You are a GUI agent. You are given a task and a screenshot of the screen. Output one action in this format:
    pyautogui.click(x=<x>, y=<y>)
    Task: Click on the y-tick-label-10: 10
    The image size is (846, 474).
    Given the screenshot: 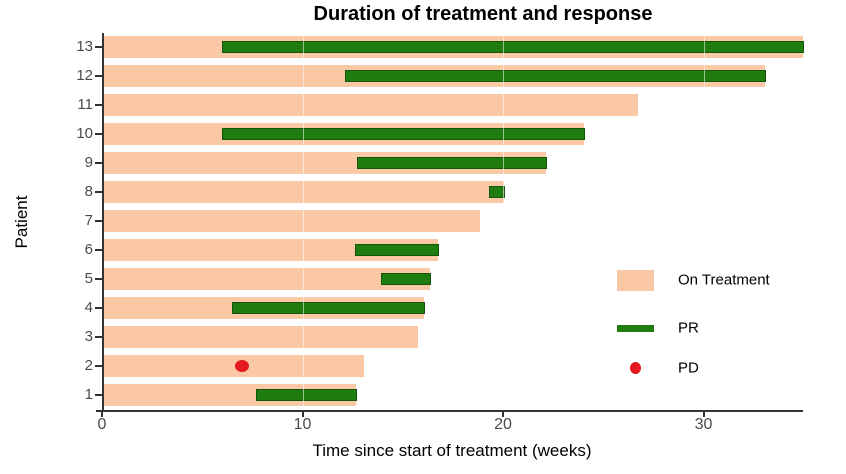 What is the action you would take?
    pyautogui.click(x=84, y=133)
    